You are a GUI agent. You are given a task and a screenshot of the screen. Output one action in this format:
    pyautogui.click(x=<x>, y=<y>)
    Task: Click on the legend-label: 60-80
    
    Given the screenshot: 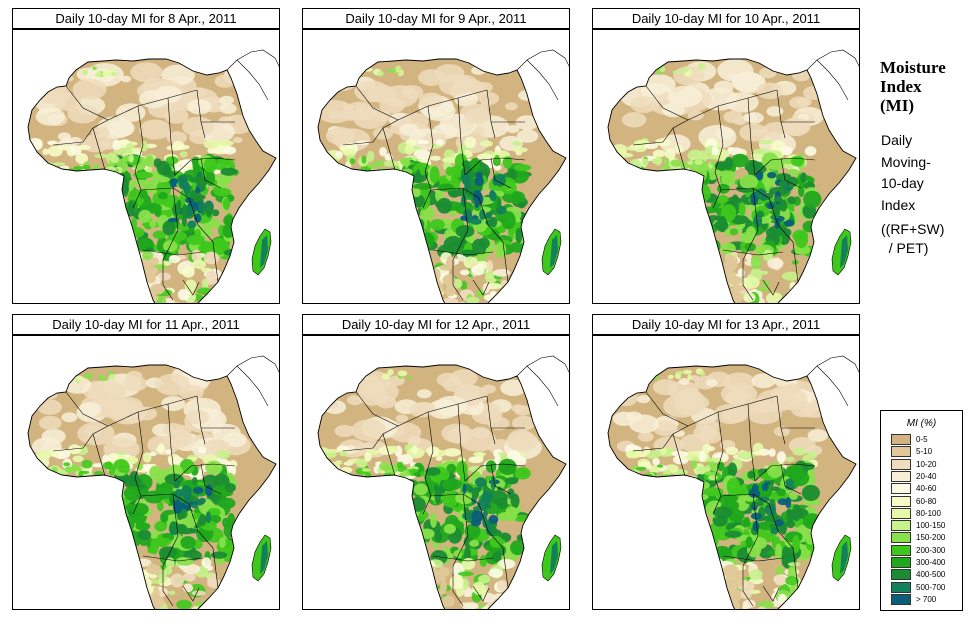 What is the action you would take?
    pyautogui.click(x=926, y=501)
    